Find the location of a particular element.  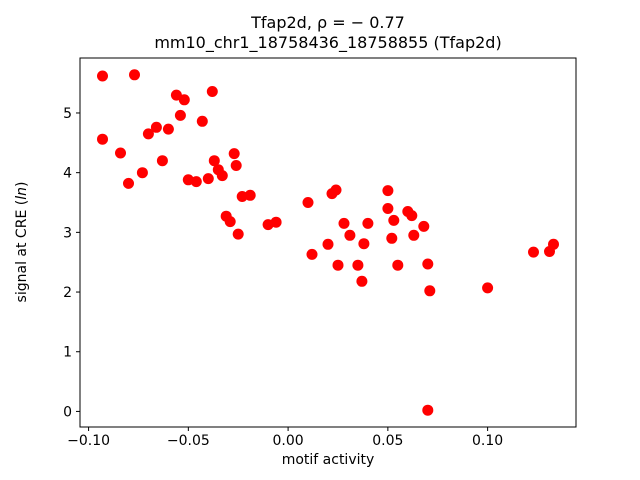

x-tick-label: −0.05 is located at coordinates (188, 441).